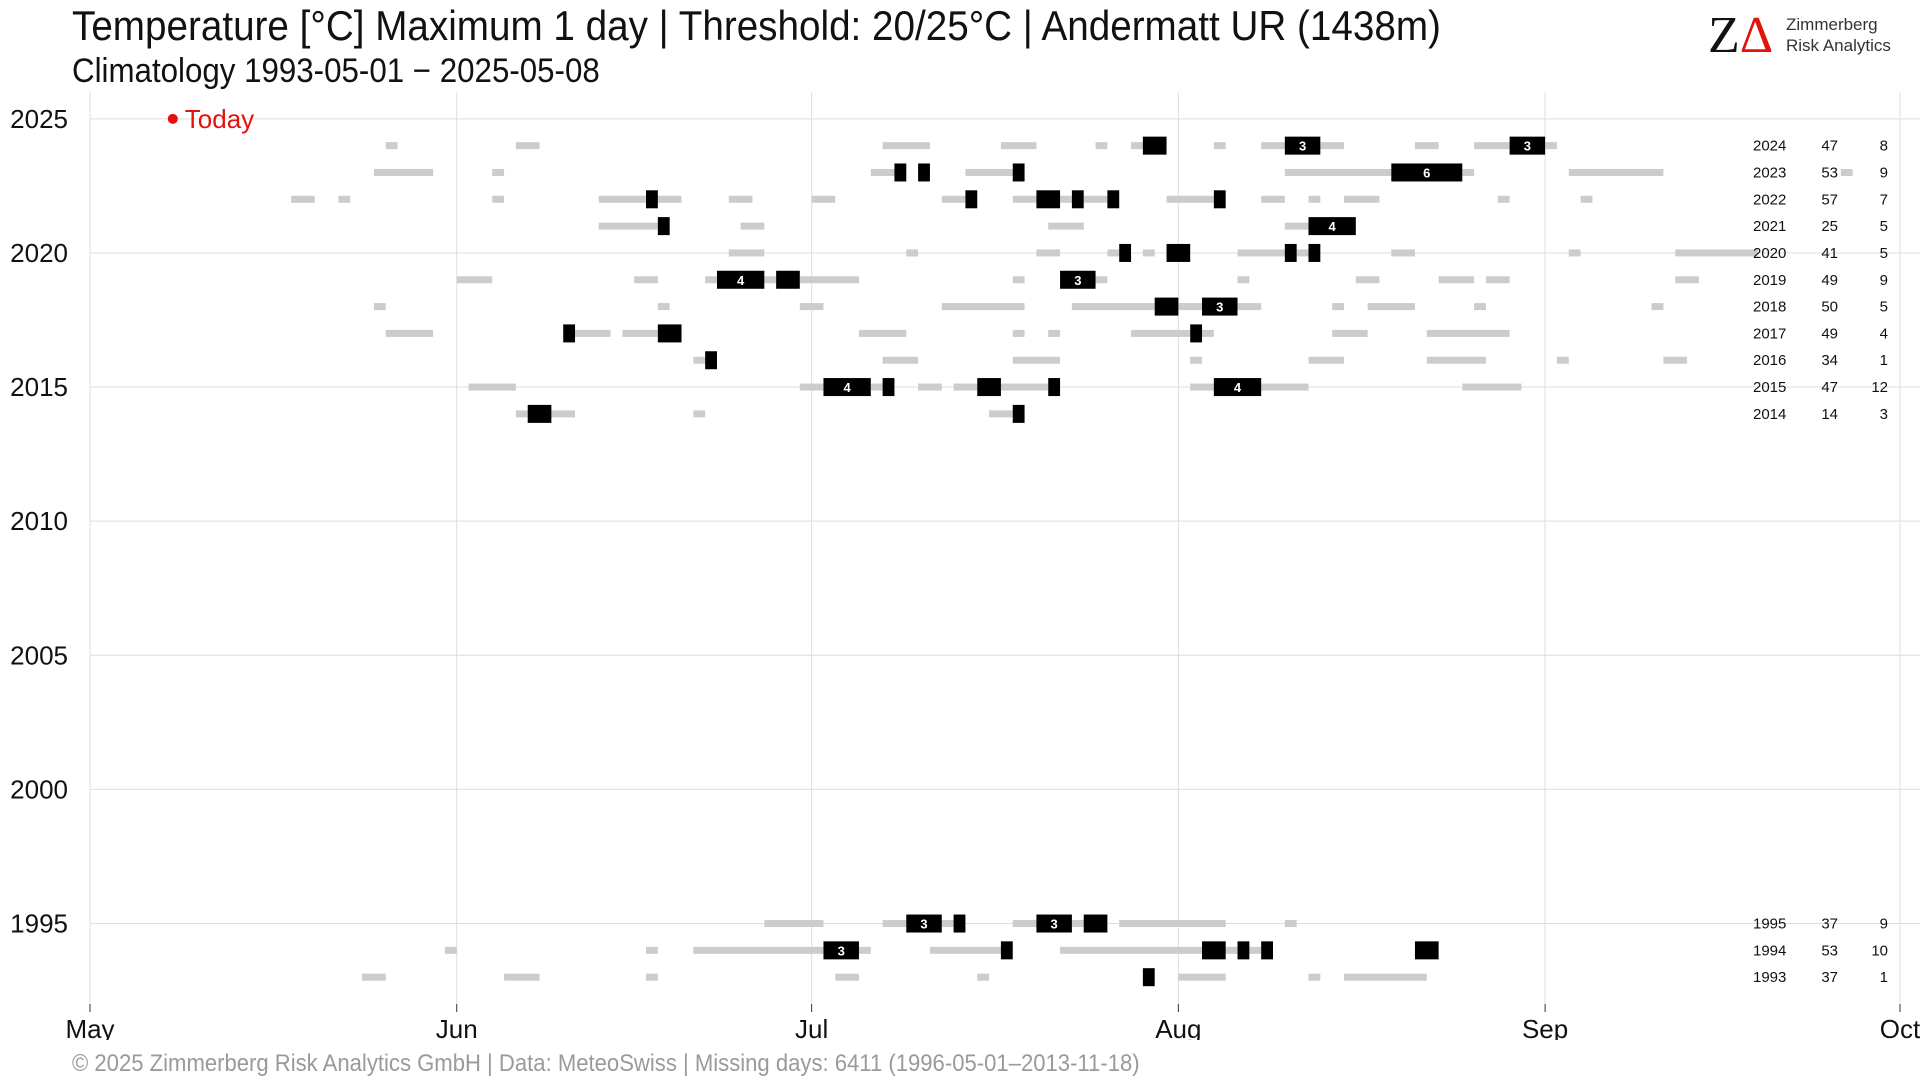 The width and height of the screenshot is (1920, 1080). What do you see at coordinates (1884, 199) in the screenshot?
I see `stats-value-2: 7` at bounding box center [1884, 199].